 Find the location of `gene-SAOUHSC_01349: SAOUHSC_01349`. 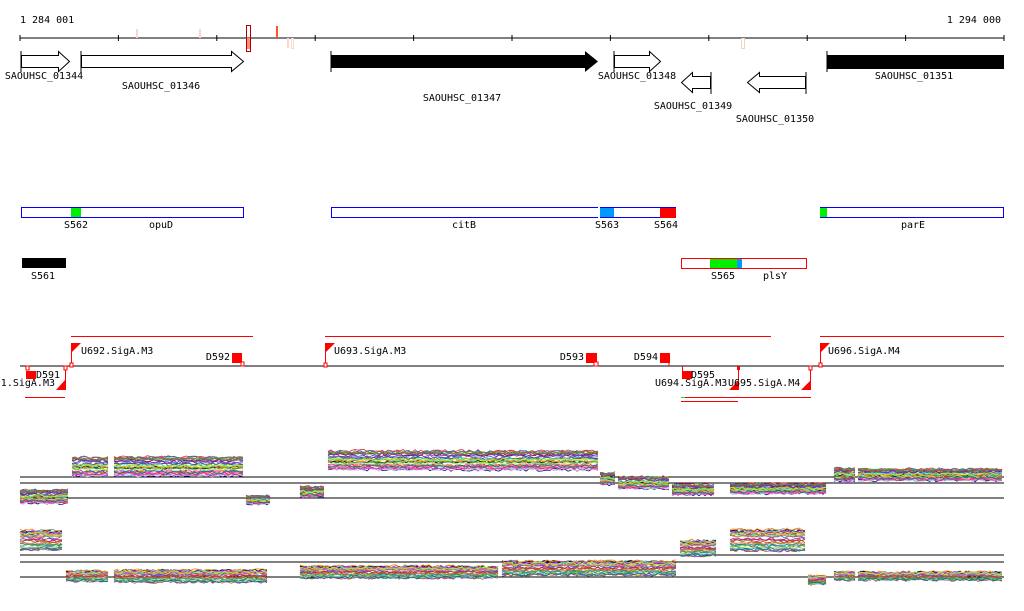

gene-SAOUHSC_01349: SAOUHSC_01349 is located at coordinates (693, 91).